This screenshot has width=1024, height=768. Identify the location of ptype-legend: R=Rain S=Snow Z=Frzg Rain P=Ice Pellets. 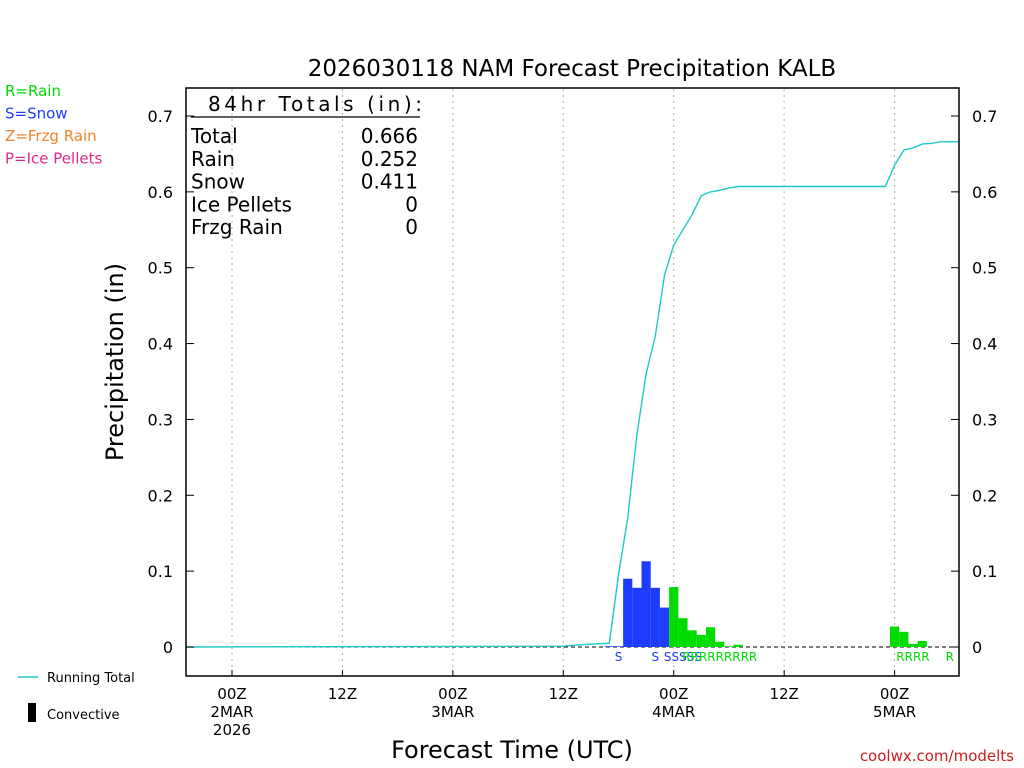
(53, 125).